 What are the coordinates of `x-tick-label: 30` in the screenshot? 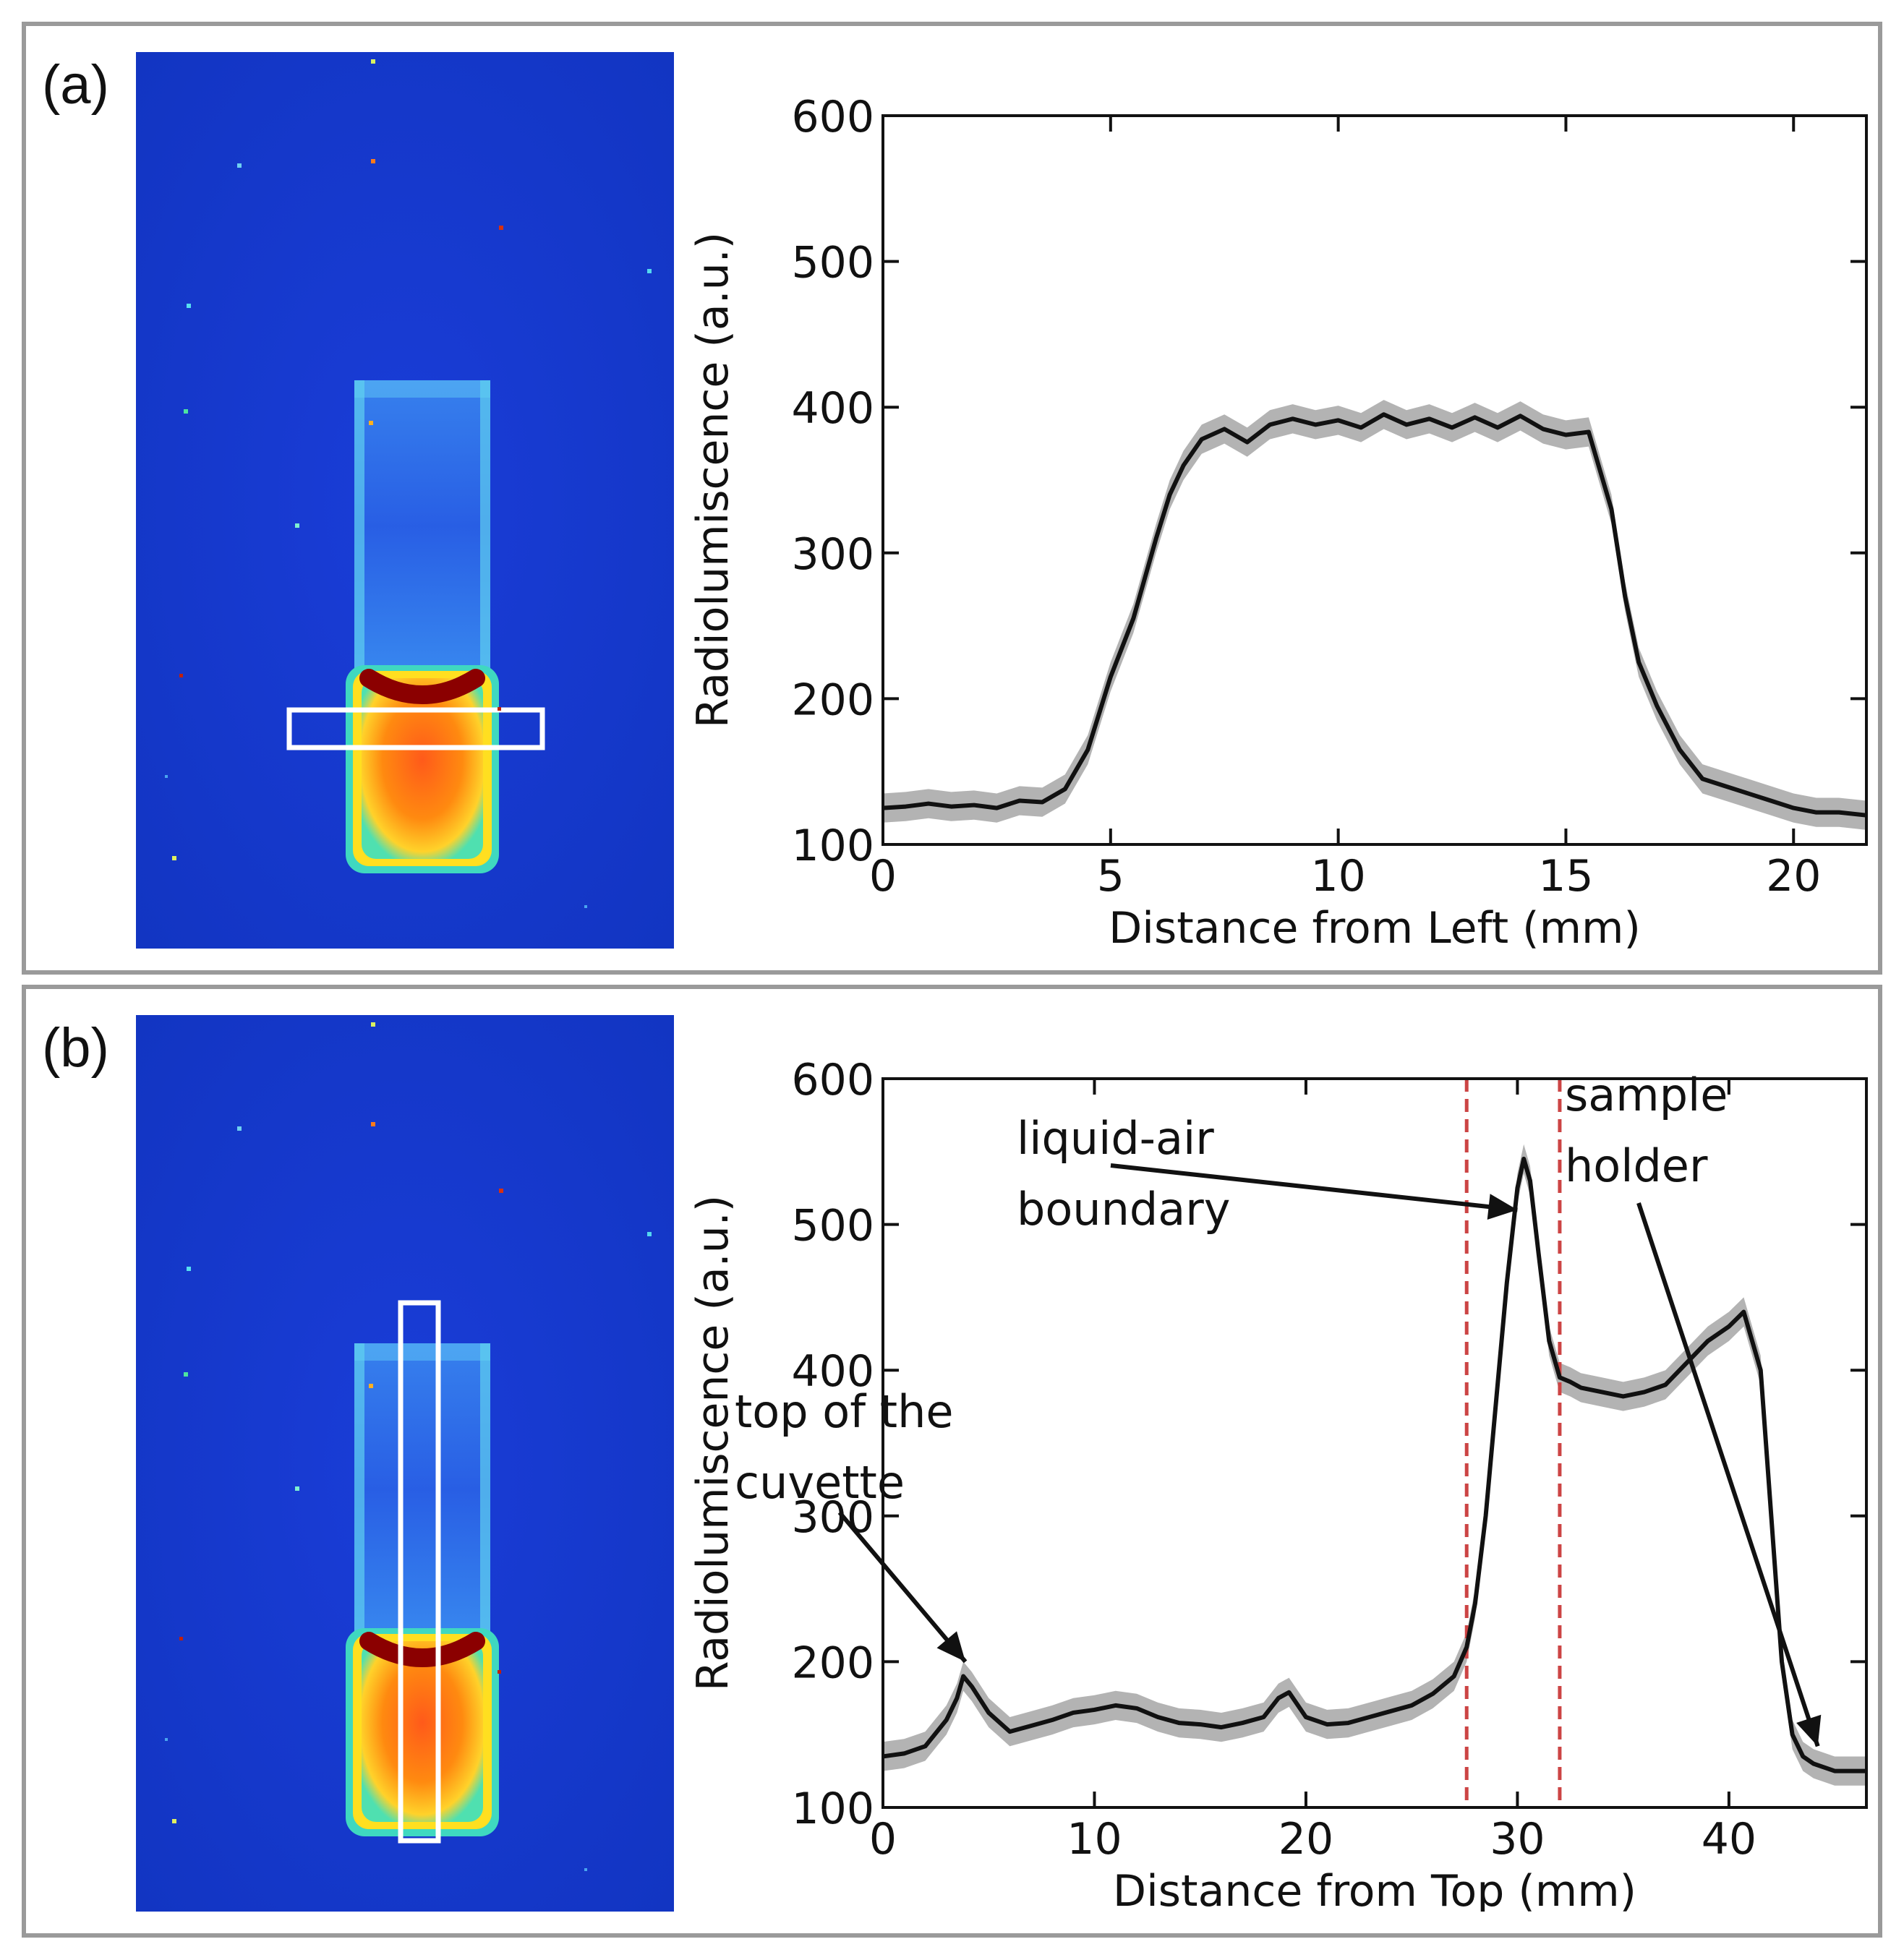 It's located at (1517, 1839).